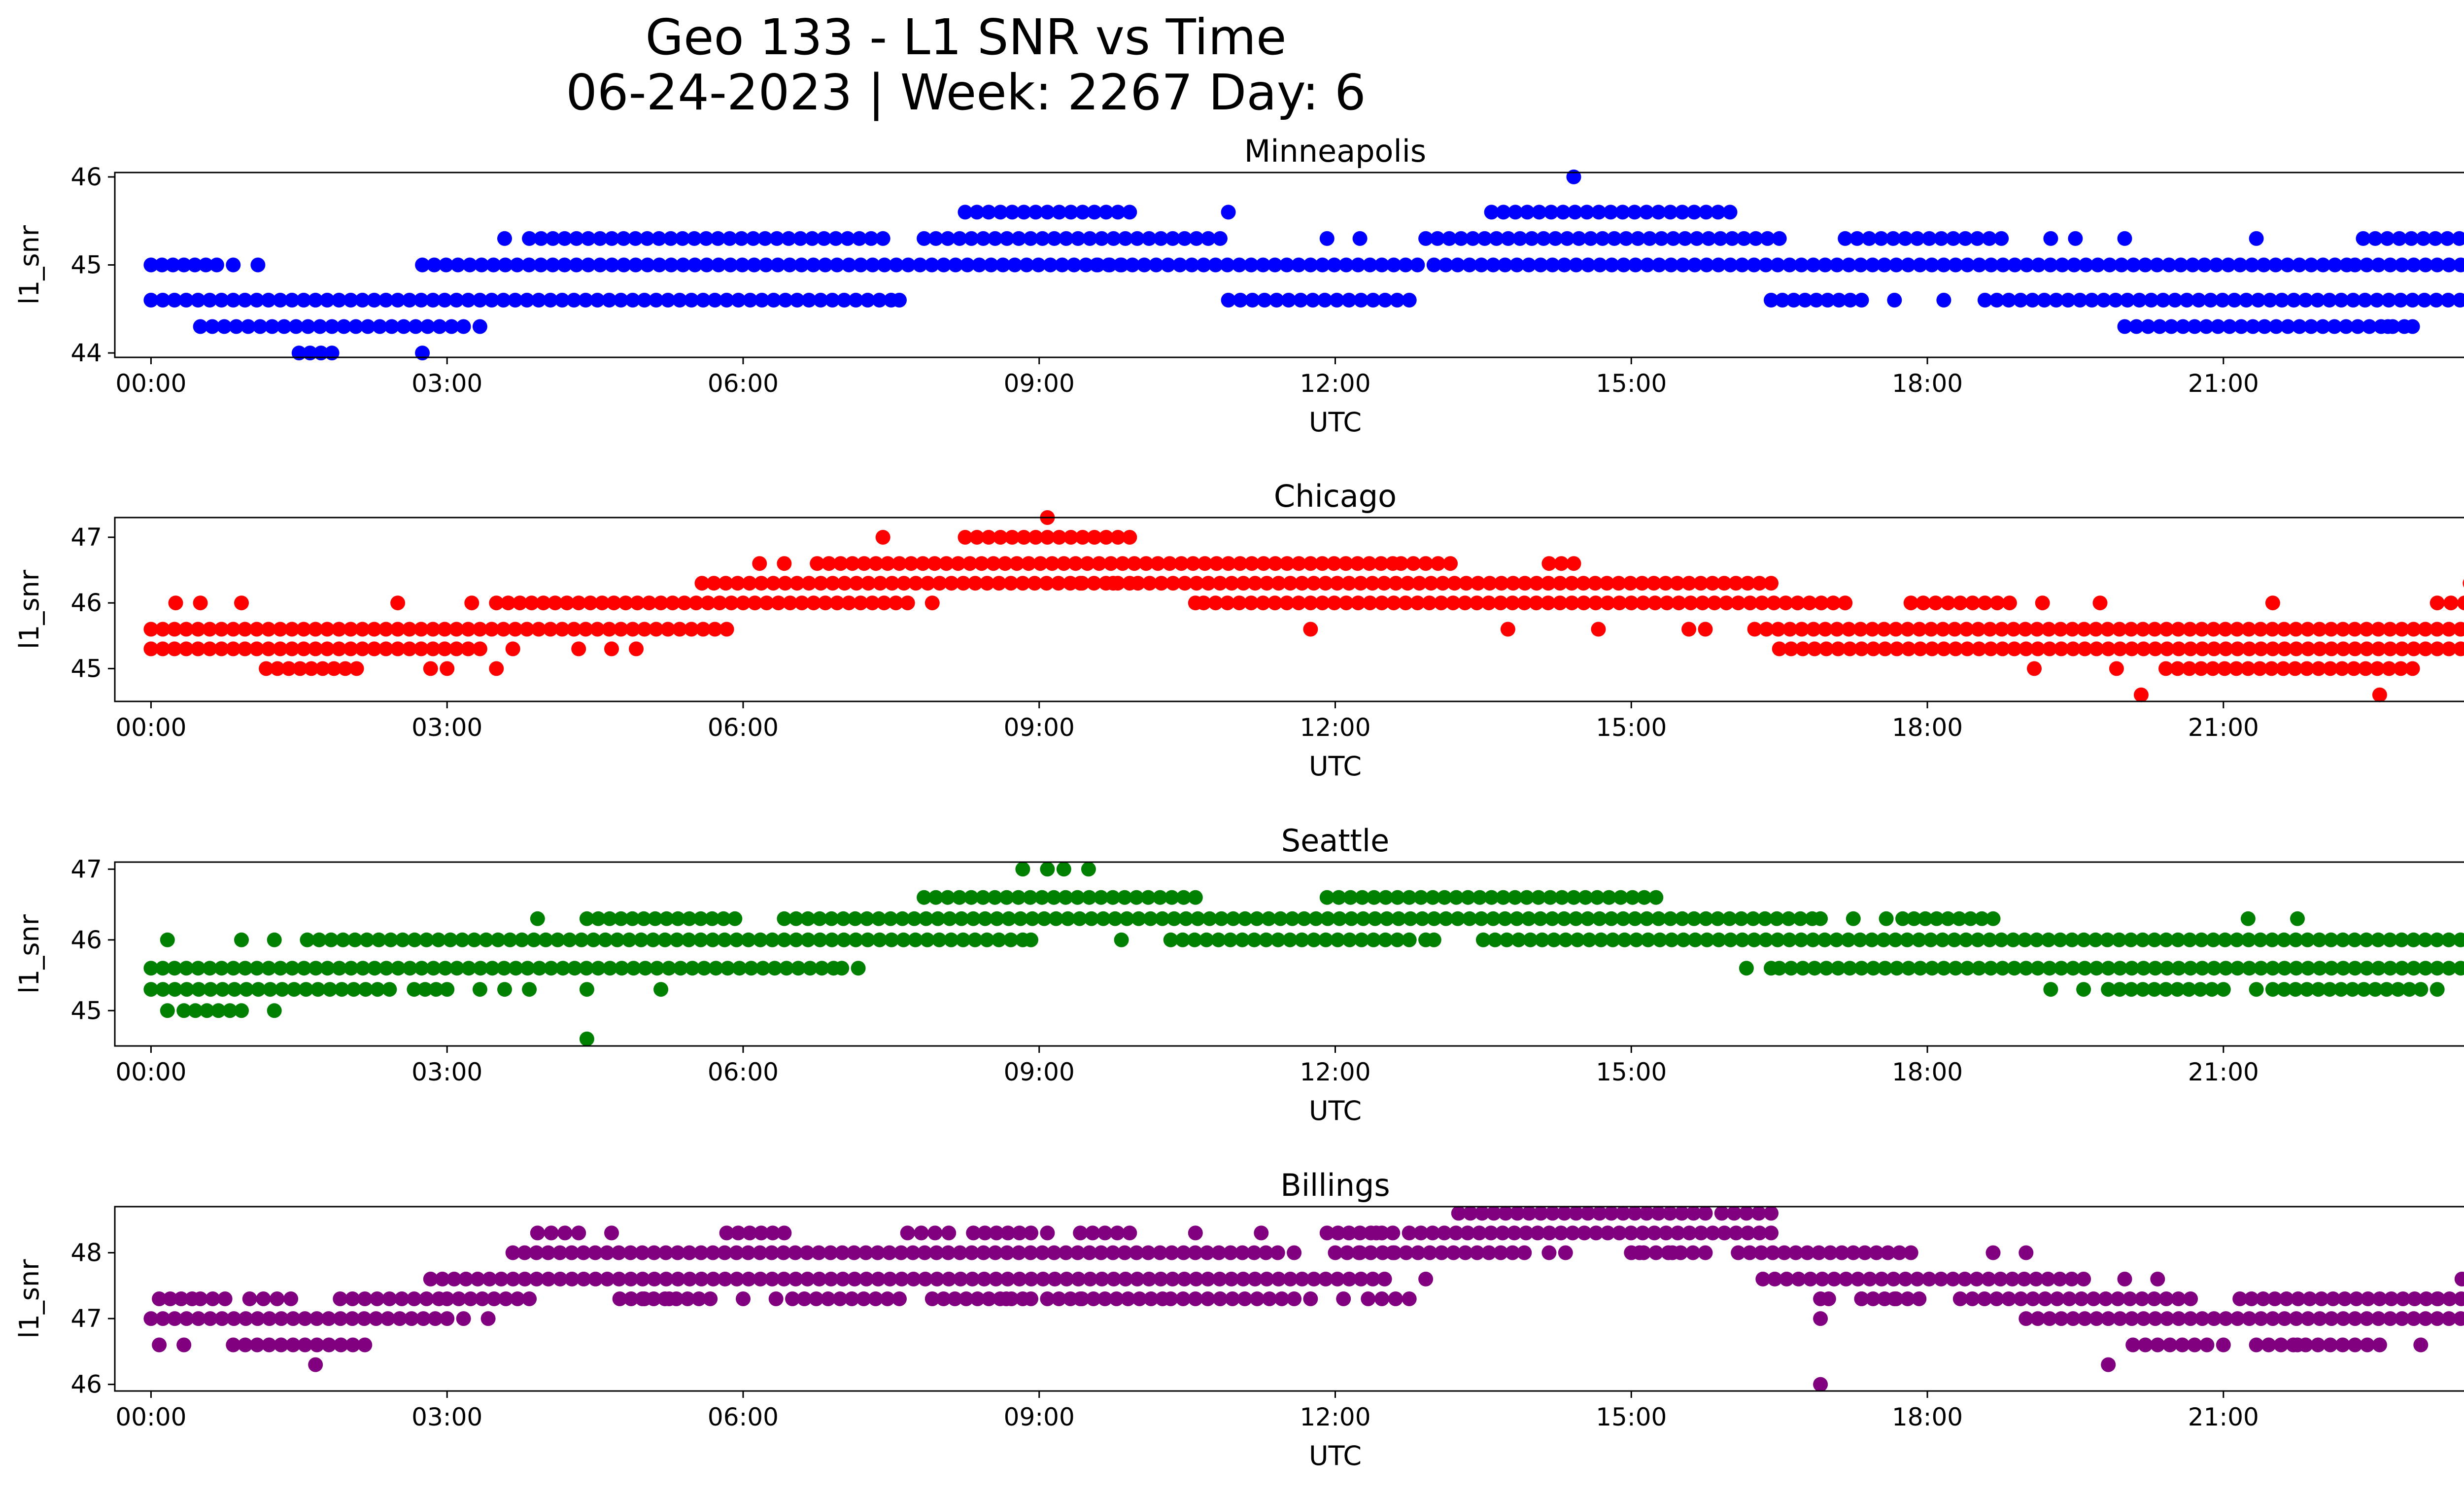 The image size is (2464, 1495). Describe the element at coordinates (1631, 1417) in the screenshot. I see `x-tick-label: 15:00` at that location.